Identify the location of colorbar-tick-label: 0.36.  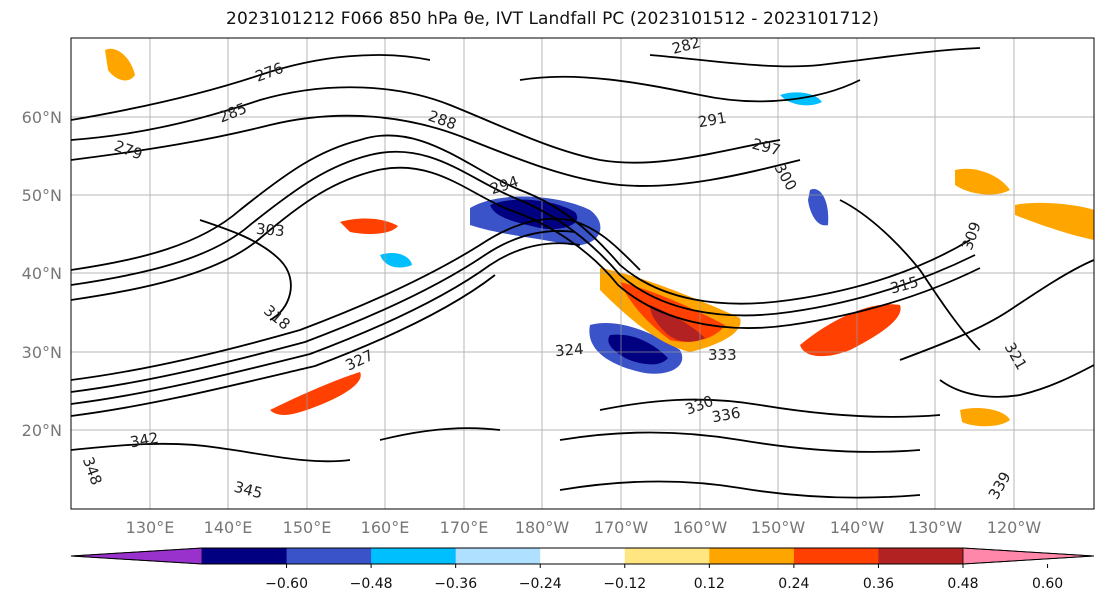
(878, 584).